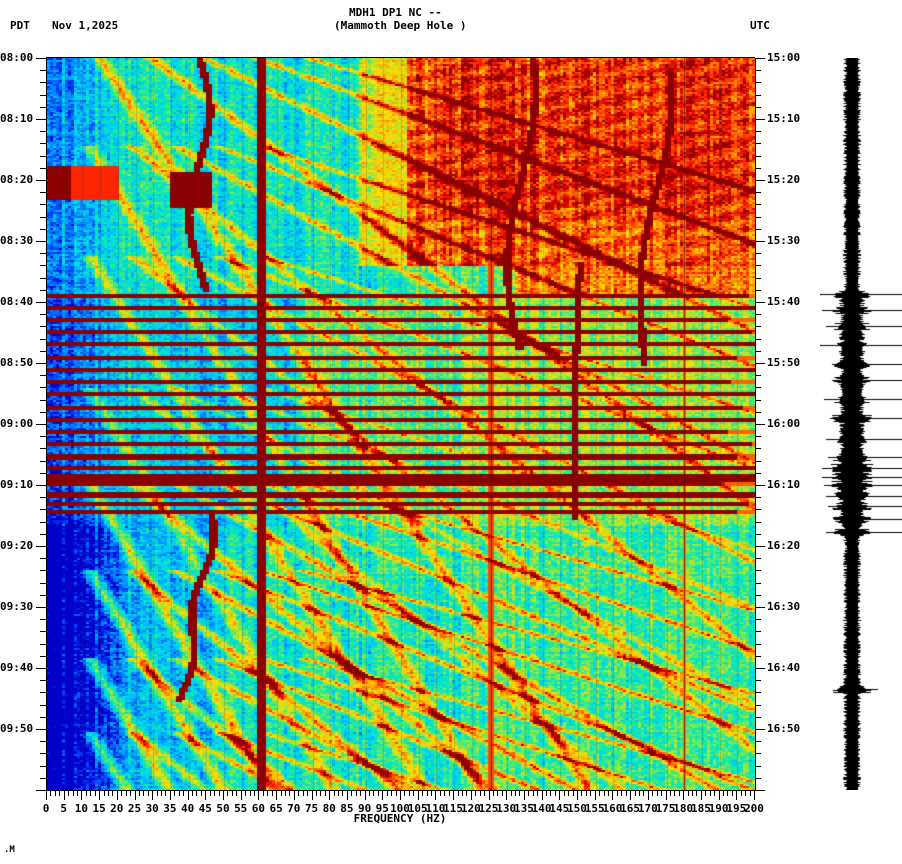  I want to click on y-label-left-0930: 09:30, so click(17, 606).